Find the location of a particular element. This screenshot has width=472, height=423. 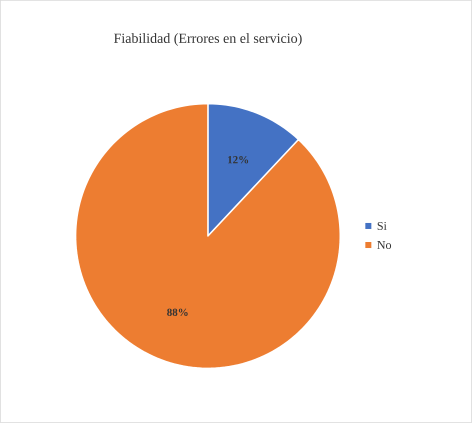

legend-label: Si is located at coordinates (382, 226).